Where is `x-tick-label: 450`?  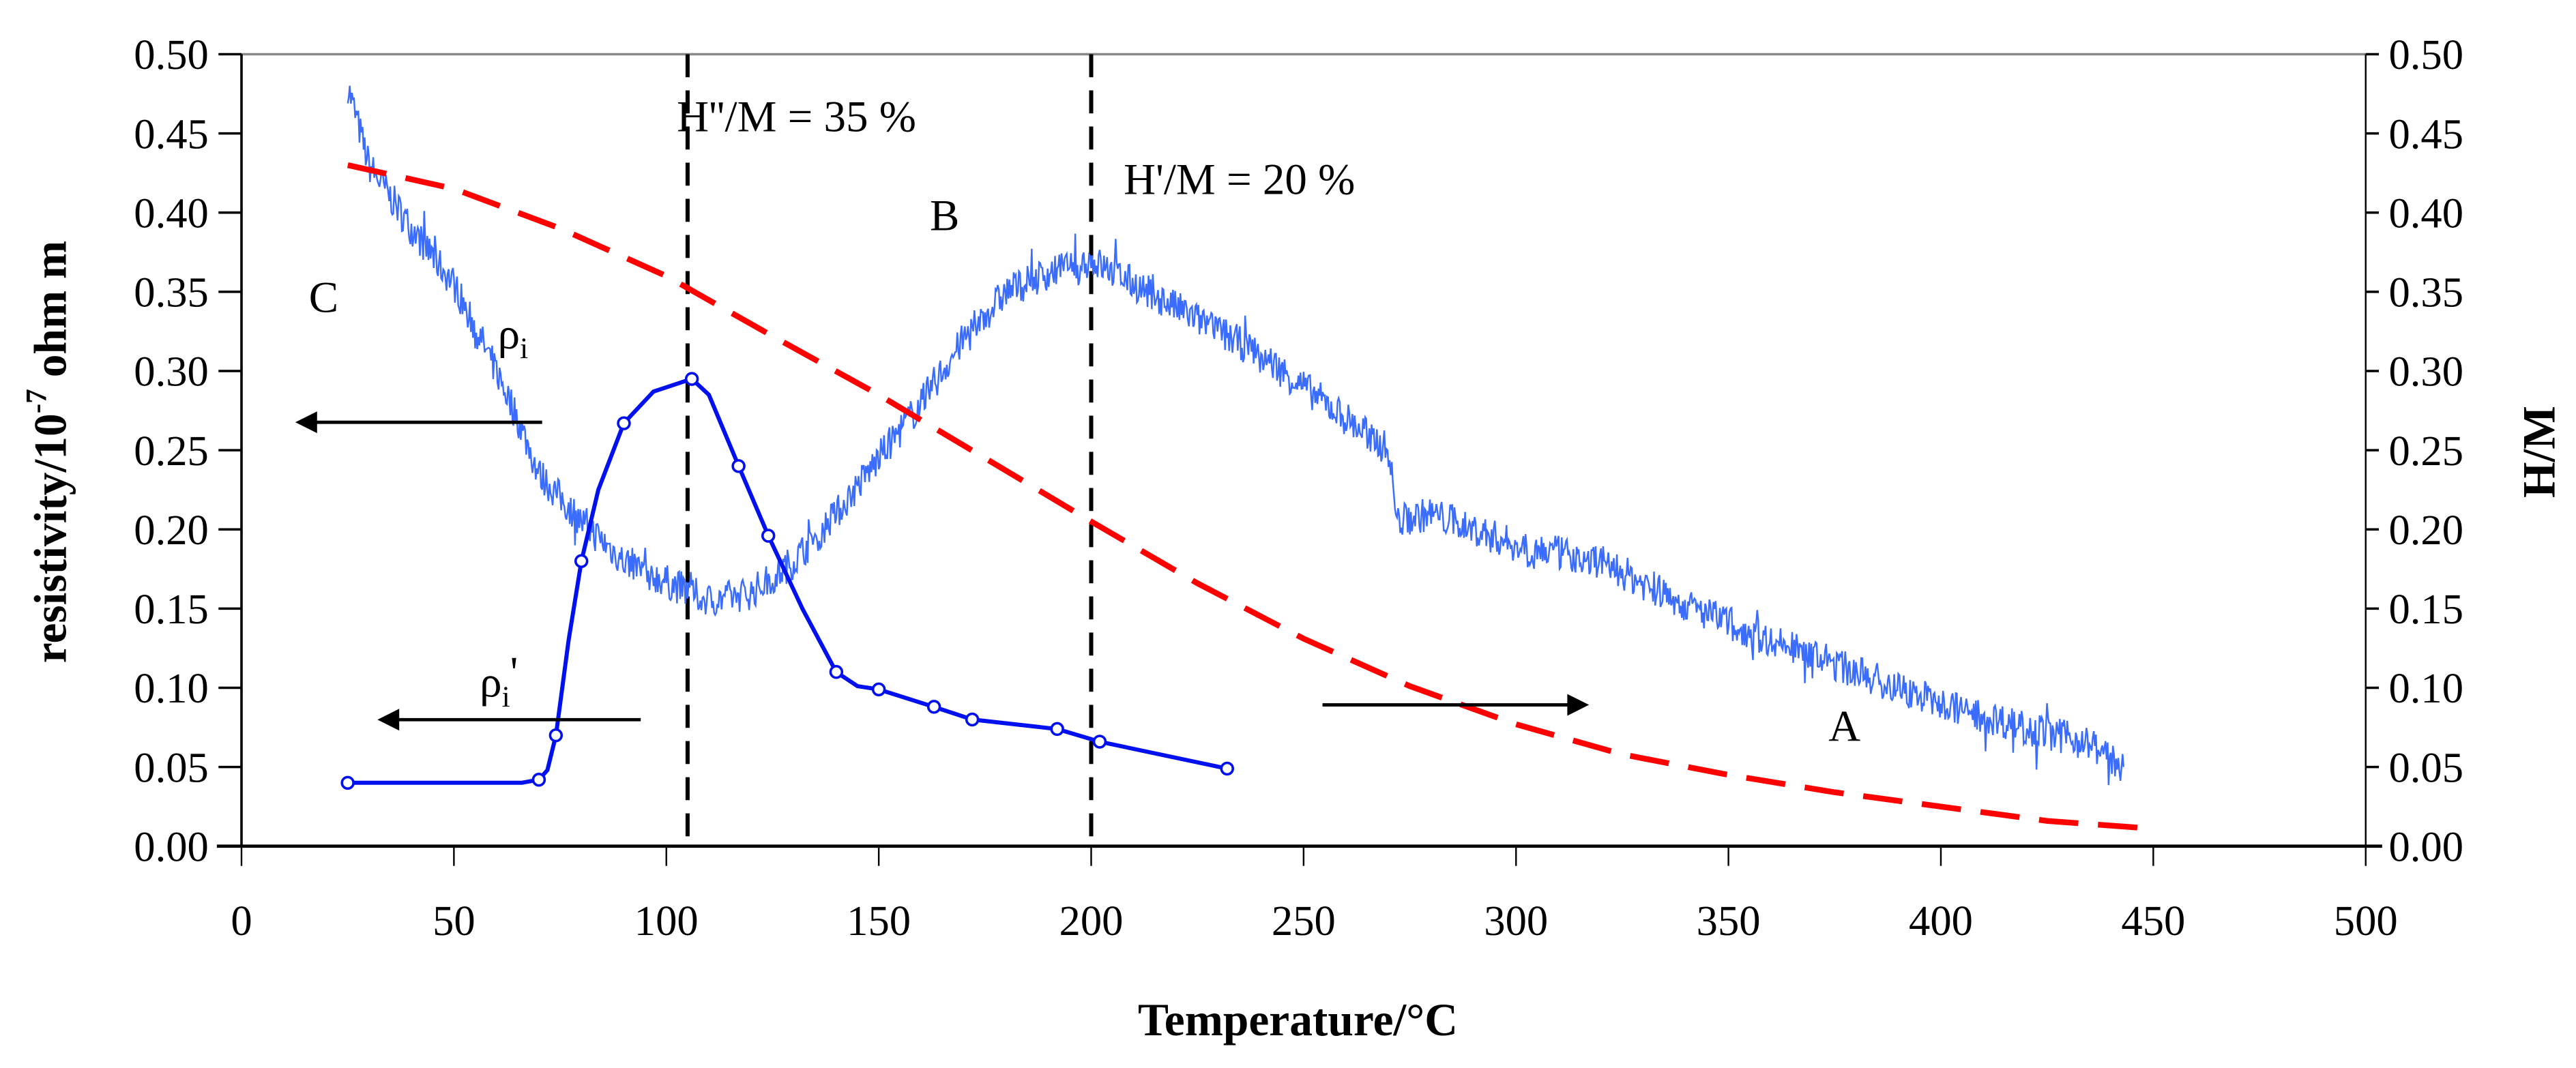
x-tick-label: 450 is located at coordinates (2153, 921).